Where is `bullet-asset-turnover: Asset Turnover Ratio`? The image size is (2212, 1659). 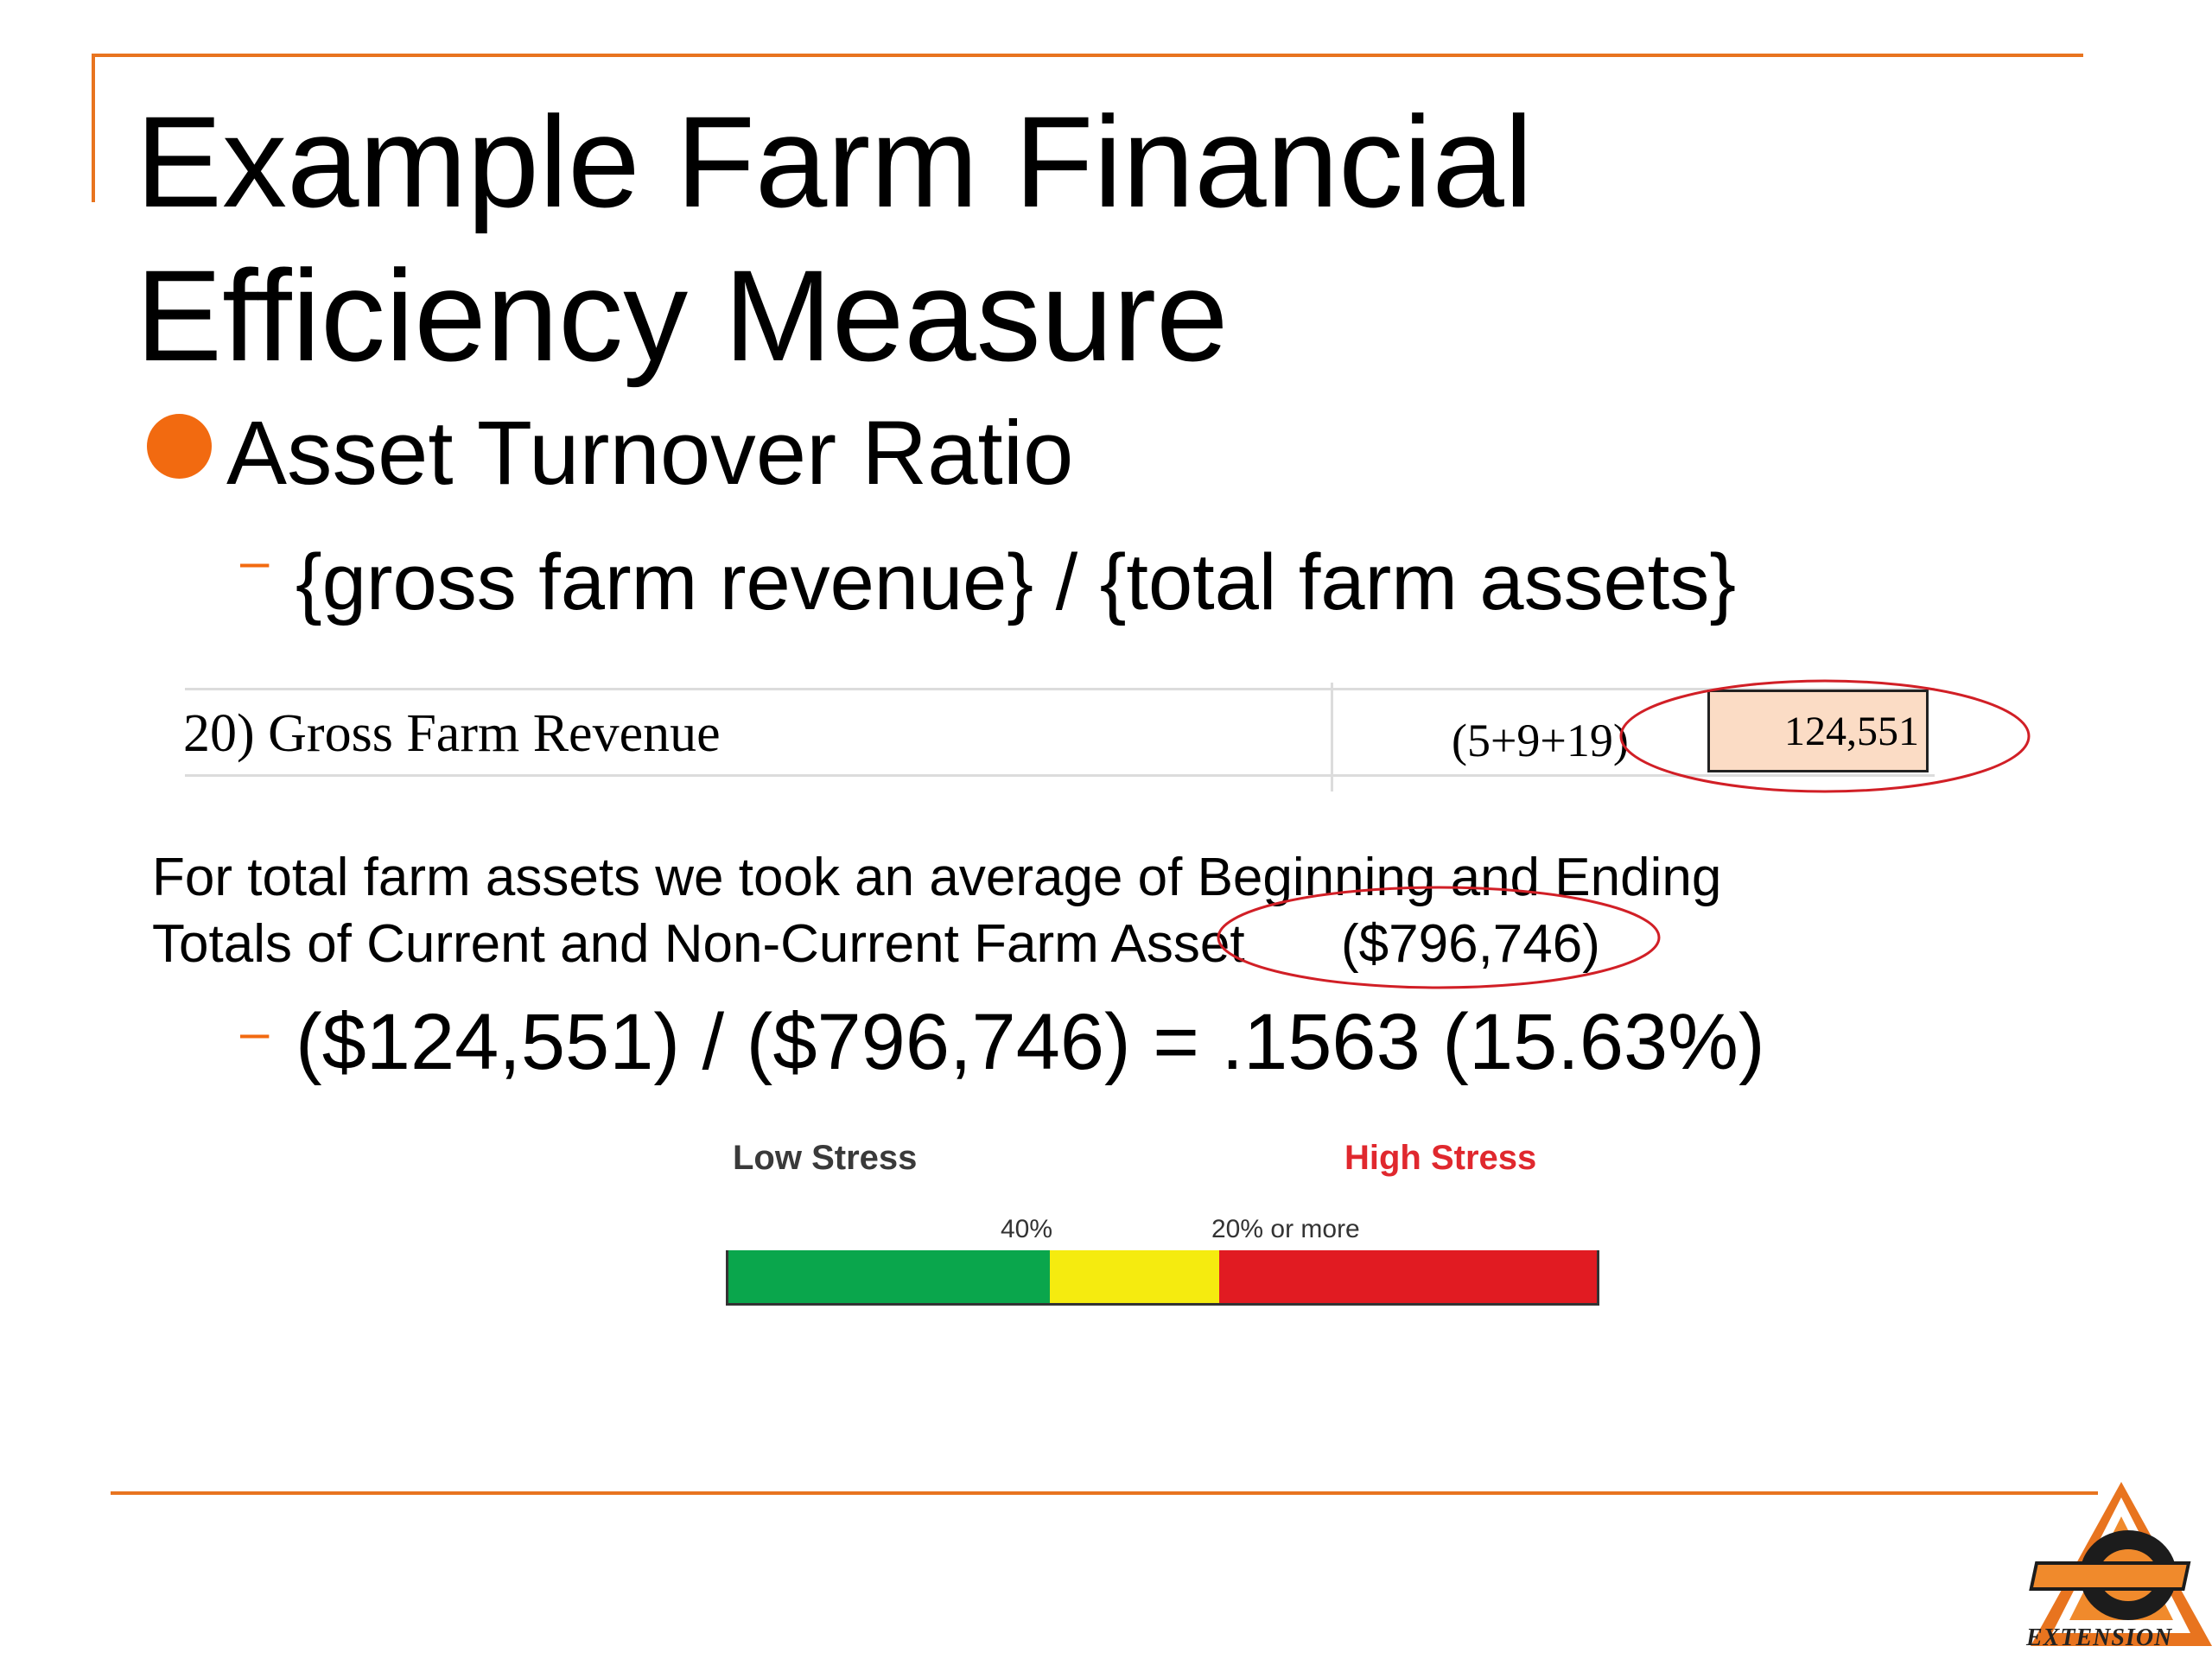
bullet-asset-turnover: Asset Turnover Ratio is located at coordinates (650, 453).